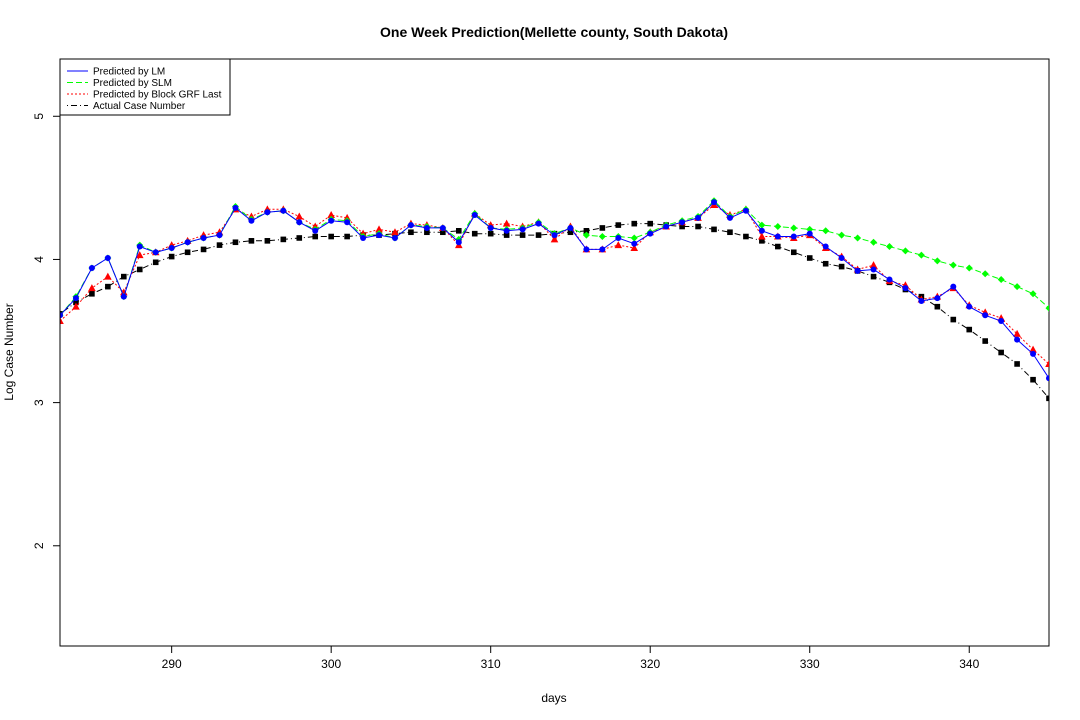  What do you see at coordinates (132, 83) in the screenshot?
I see `legend-label-1: Predicted by SLM` at bounding box center [132, 83].